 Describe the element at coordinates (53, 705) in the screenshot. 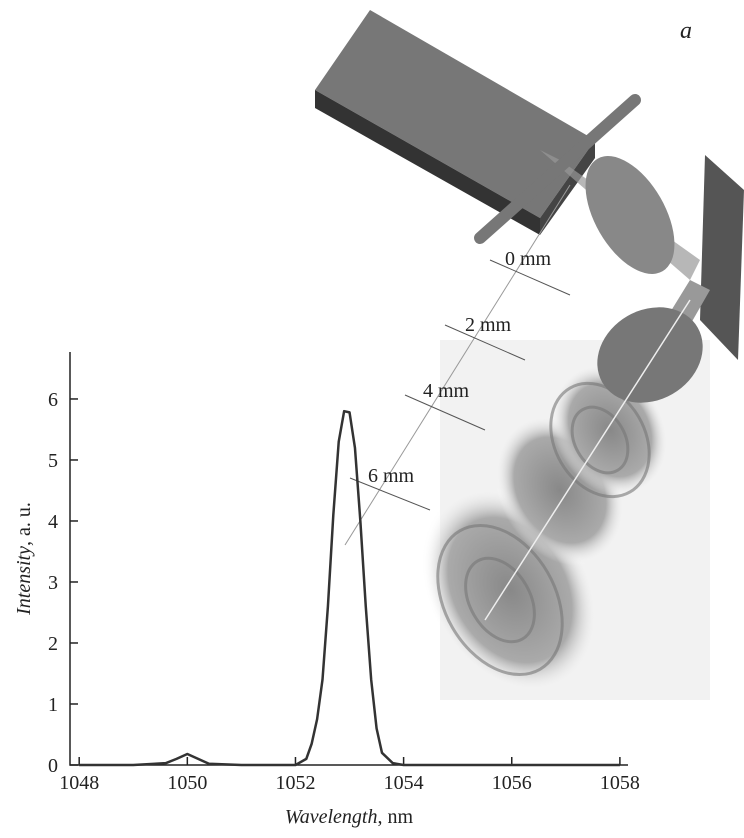

I see `y-tick-label: 1` at that location.